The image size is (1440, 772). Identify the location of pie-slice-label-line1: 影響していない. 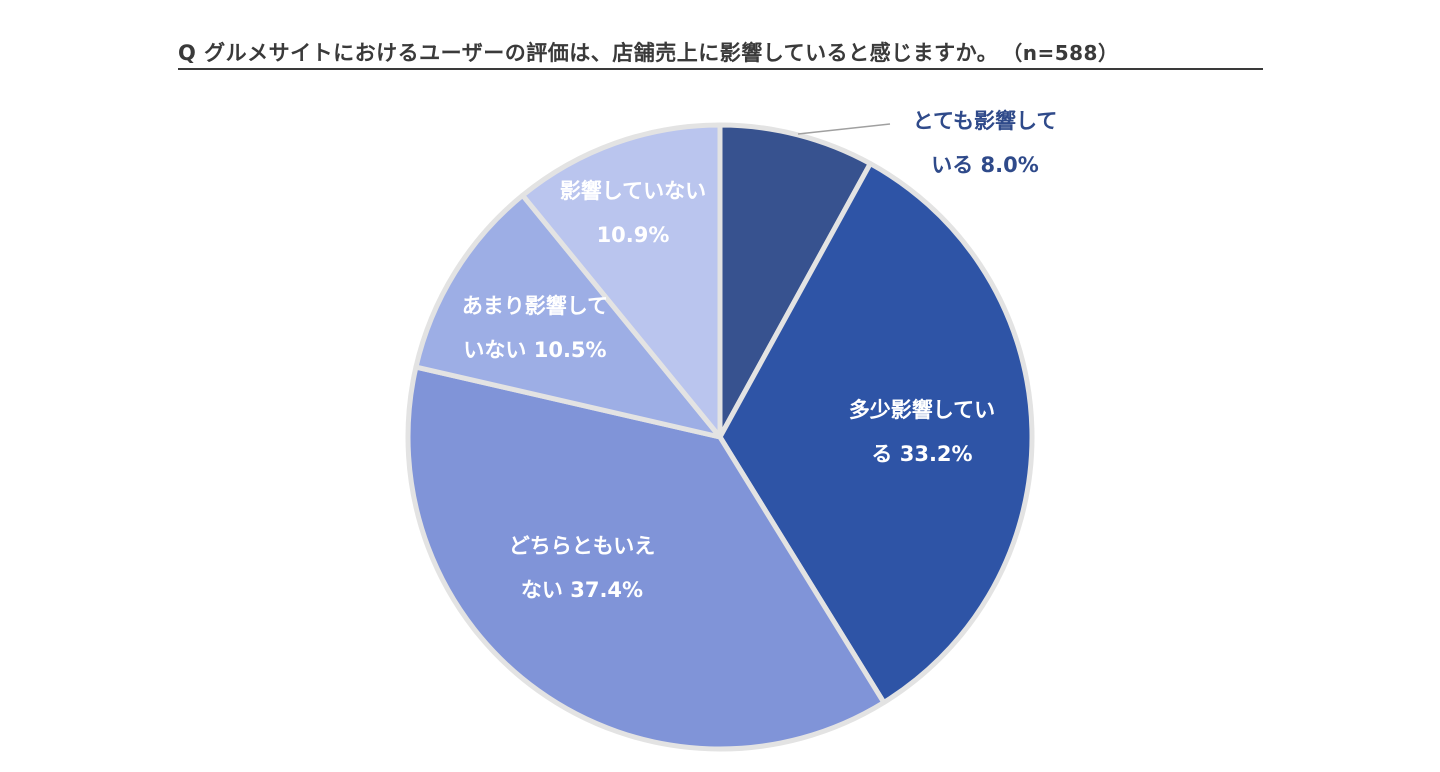
(633, 191).